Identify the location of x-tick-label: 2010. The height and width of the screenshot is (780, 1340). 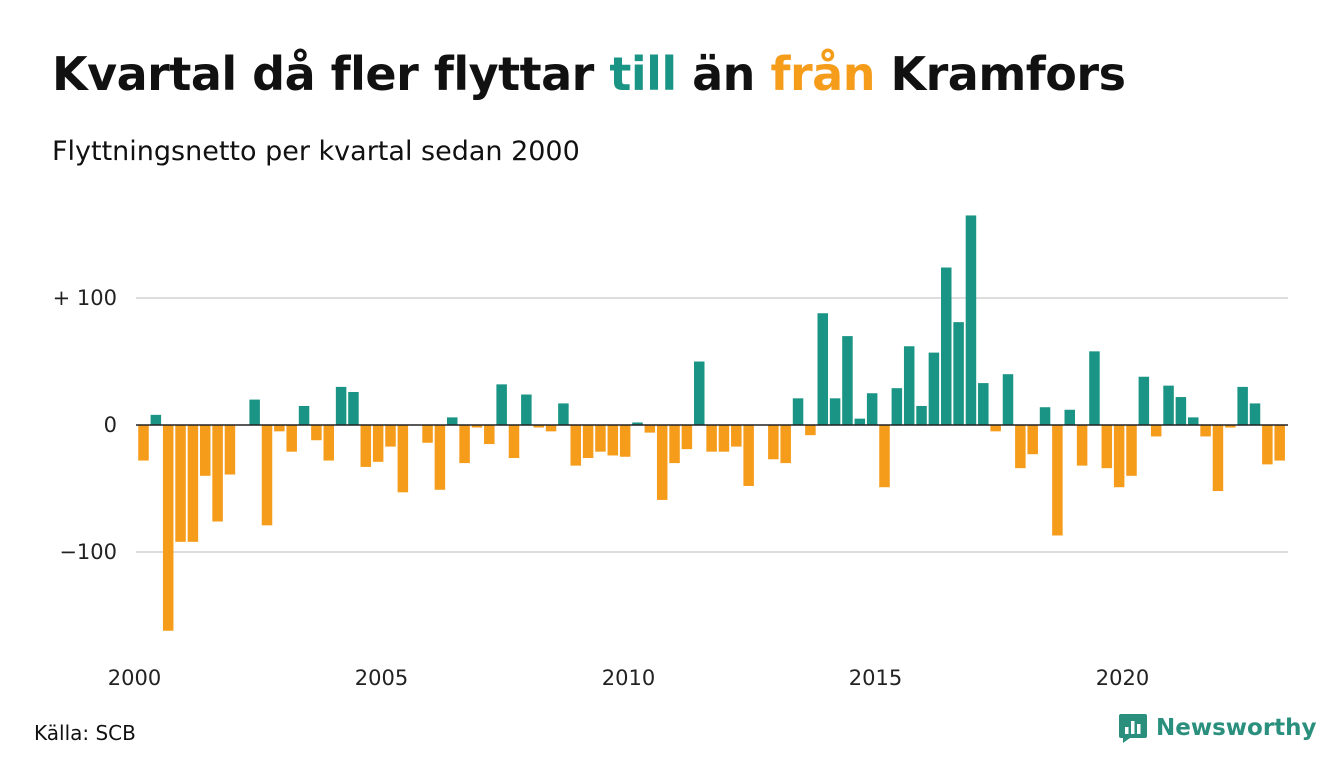
(628, 678).